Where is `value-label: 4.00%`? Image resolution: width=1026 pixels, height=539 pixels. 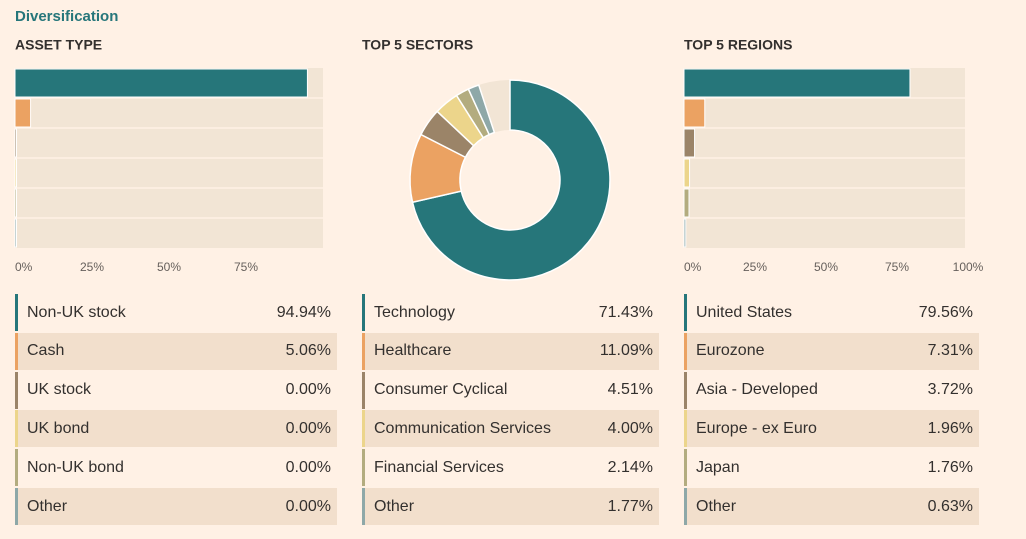 value-label: 4.00% is located at coordinates (630, 428).